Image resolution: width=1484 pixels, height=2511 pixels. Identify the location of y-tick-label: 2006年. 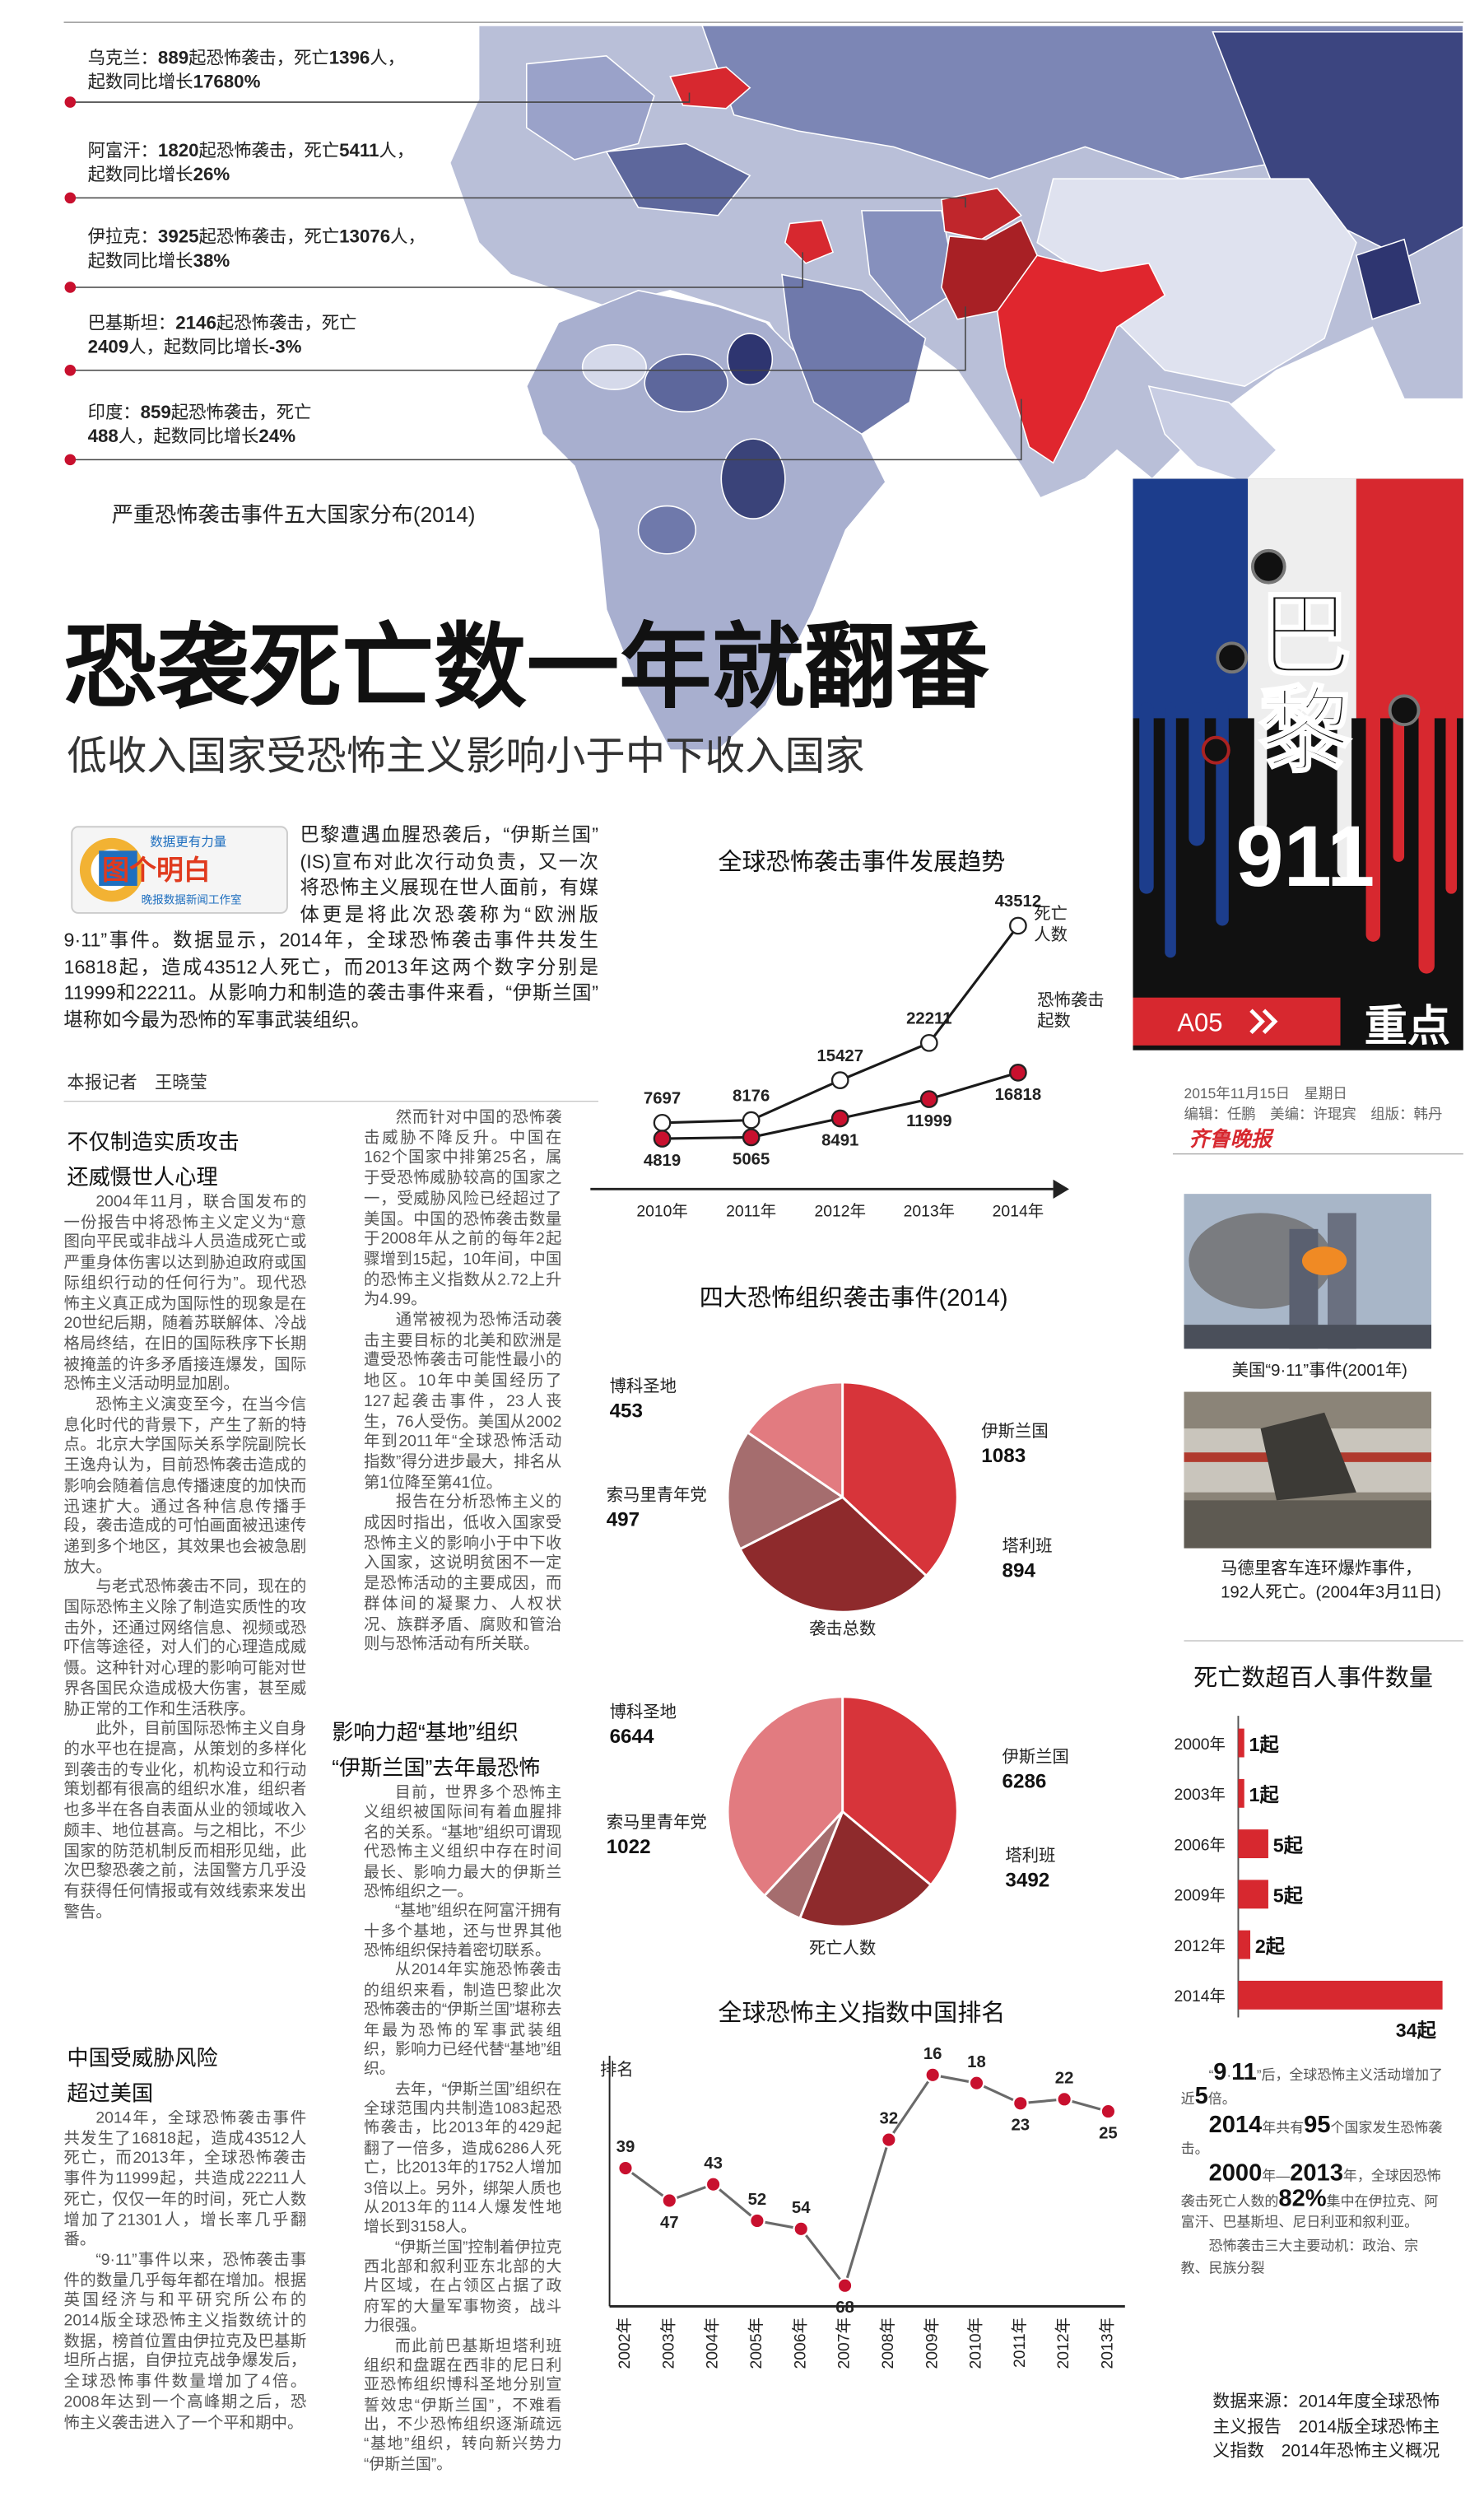
(1199, 1845).